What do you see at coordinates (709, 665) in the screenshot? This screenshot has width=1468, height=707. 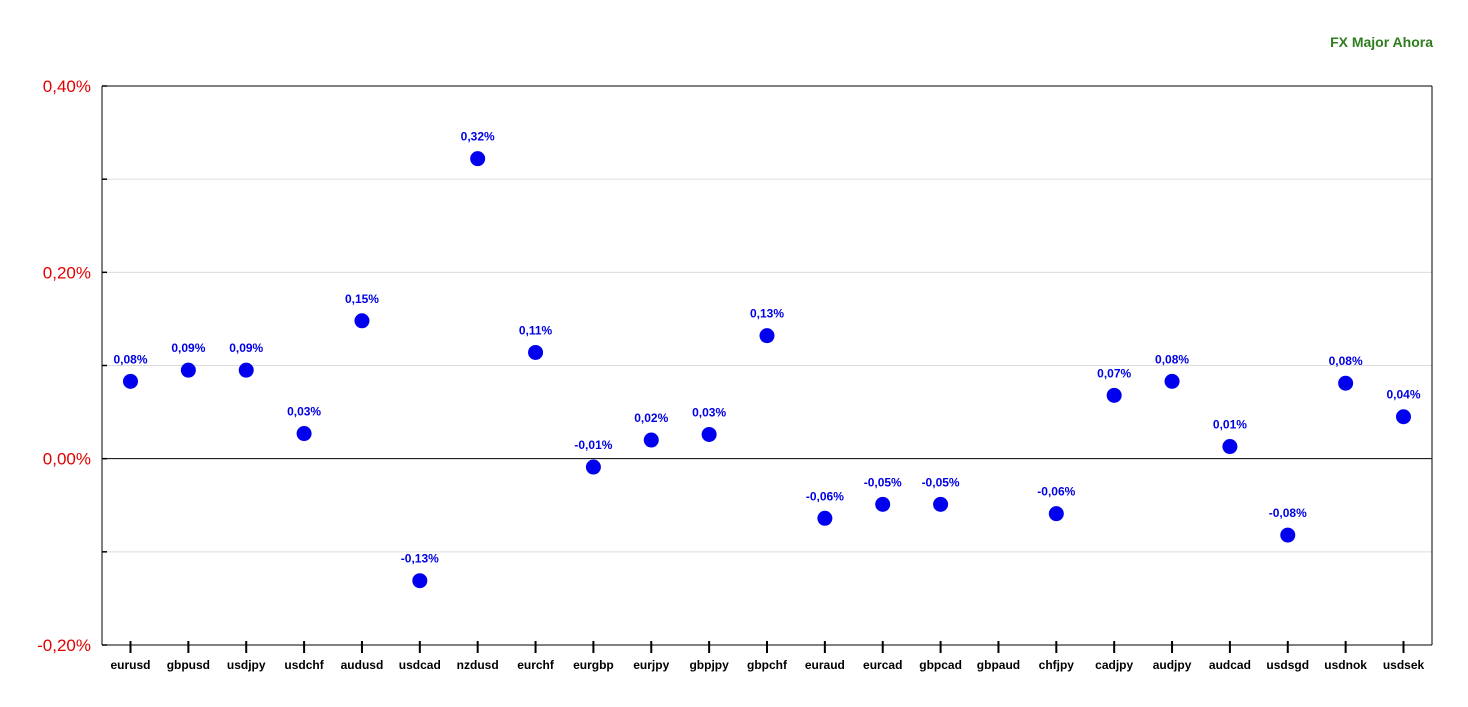 I see `x-tick-label: gbpjpy` at bounding box center [709, 665].